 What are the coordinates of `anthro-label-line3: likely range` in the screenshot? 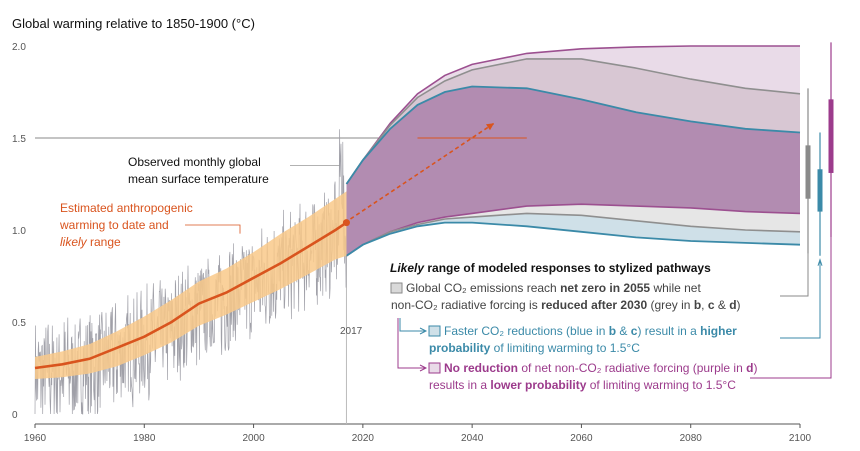 It's located at (90, 242).